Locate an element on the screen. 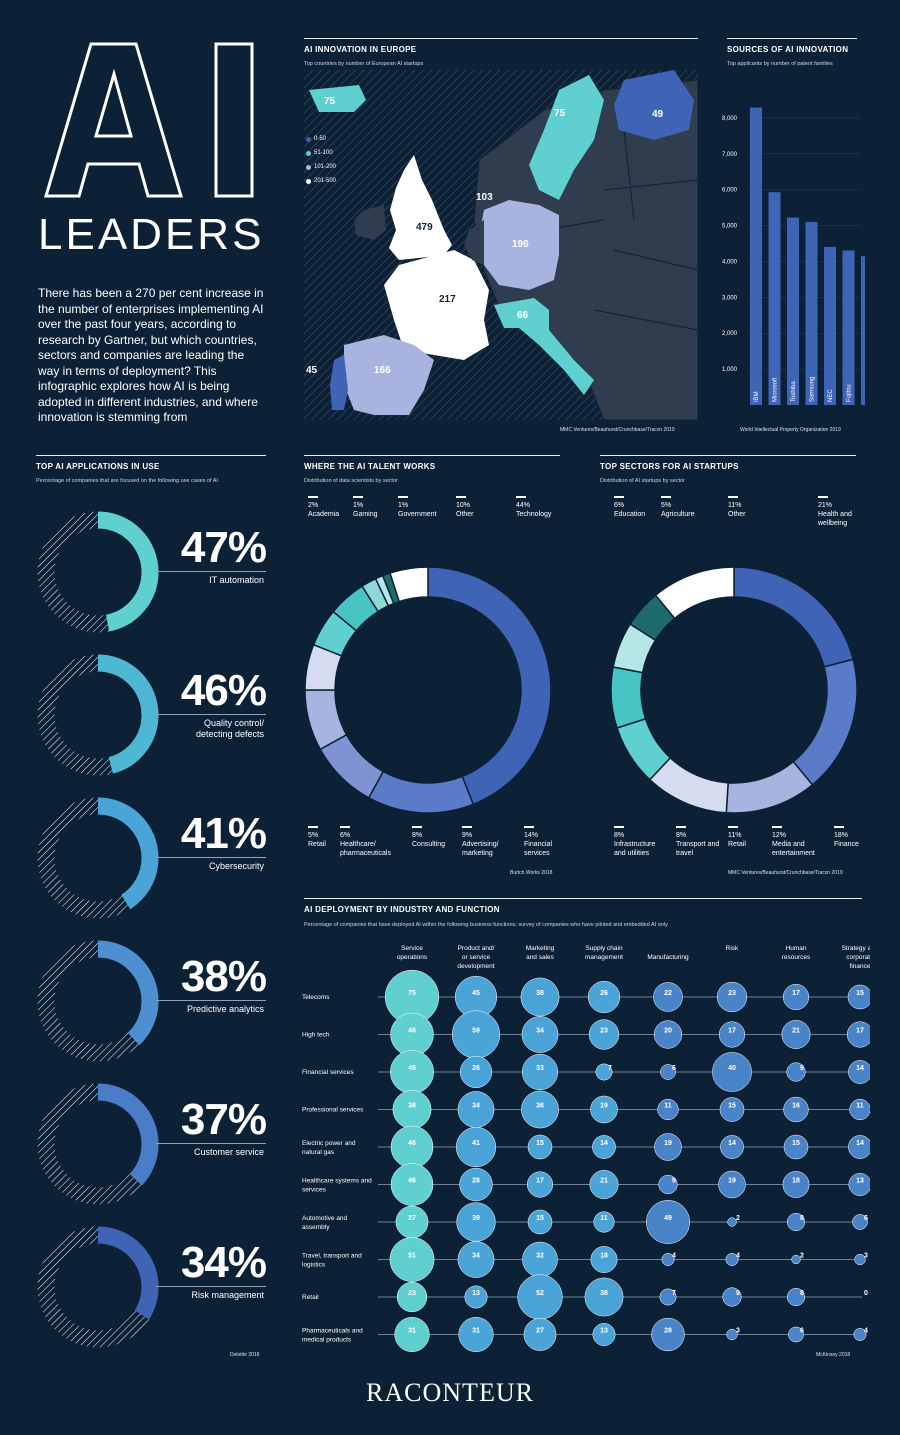 This screenshot has height=1435, width=900. segment-percent: 10% is located at coordinates (463, 505).